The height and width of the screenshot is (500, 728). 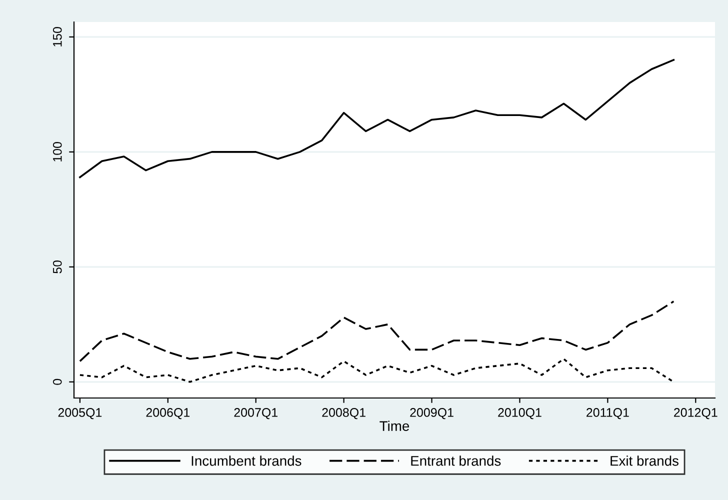 What do you see at coordinates (395, 425) in the screenshot?
I see `x-axis-title: Time` at bounding box center [395, 425].